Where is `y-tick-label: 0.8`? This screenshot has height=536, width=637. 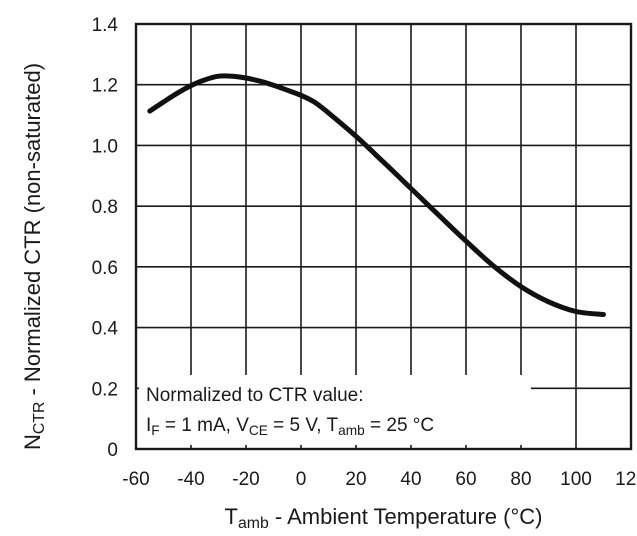 y-tick-label: 0.8 is located at coordinates (105, 207).